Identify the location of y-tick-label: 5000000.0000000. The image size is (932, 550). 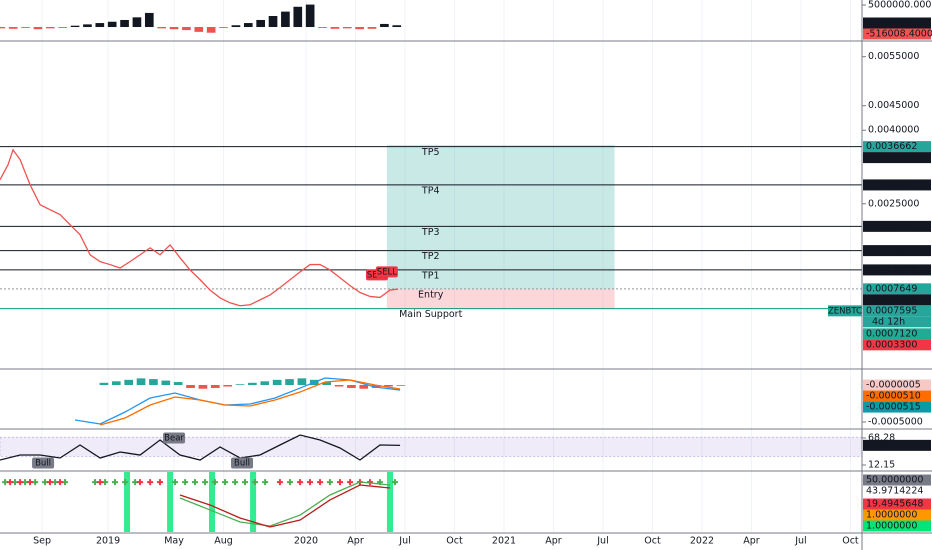
(900, 5).